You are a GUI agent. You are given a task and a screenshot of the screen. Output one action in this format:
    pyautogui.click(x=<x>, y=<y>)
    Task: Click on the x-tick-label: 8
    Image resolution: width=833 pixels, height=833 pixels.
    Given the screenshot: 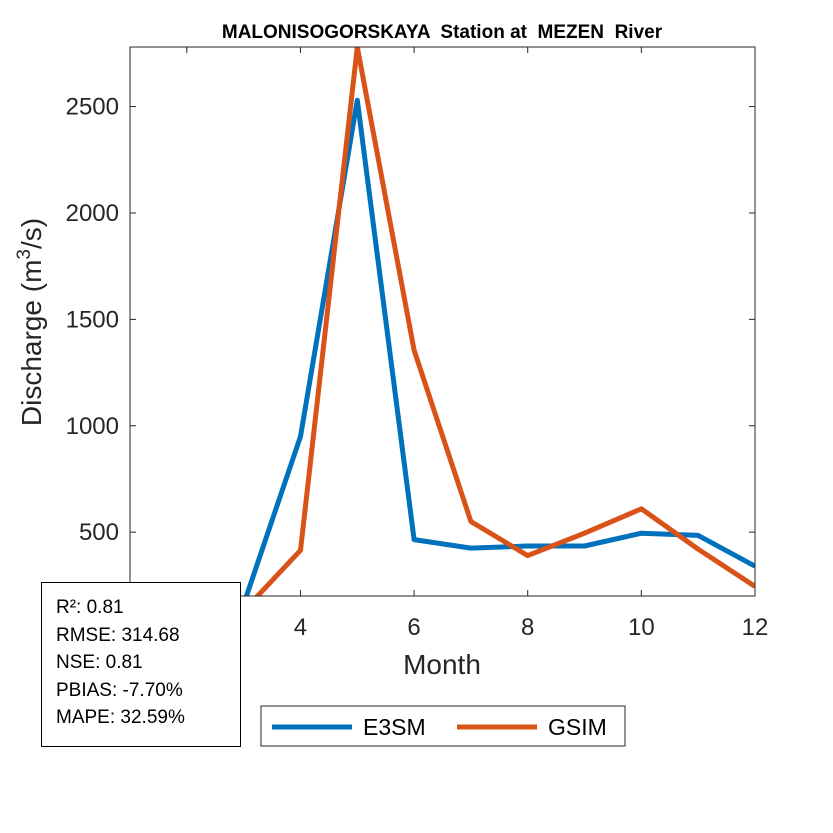 What is the action you would take?
    pyautogui.click(x=527, y=627)
    